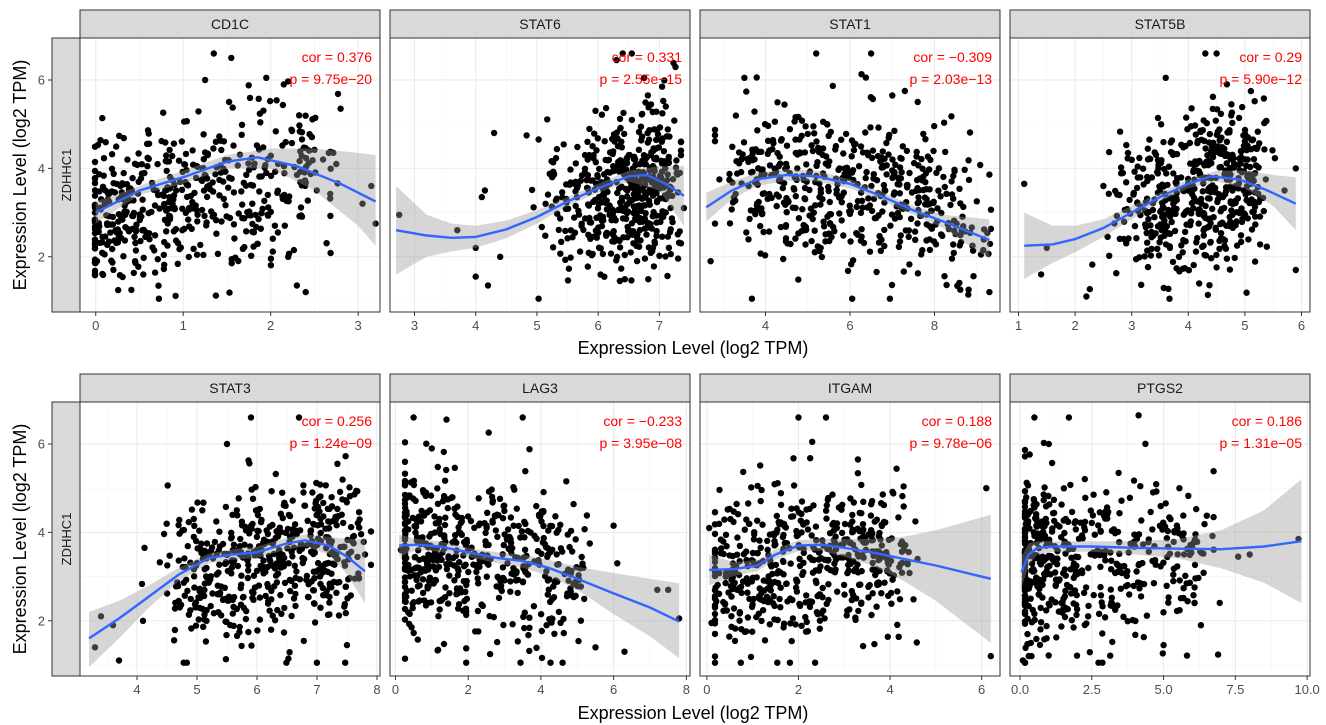  What do you see at coordinates (316, 689) in the screenshot?
I see `x-tick-label: 7` at bounding box center [316, 689].